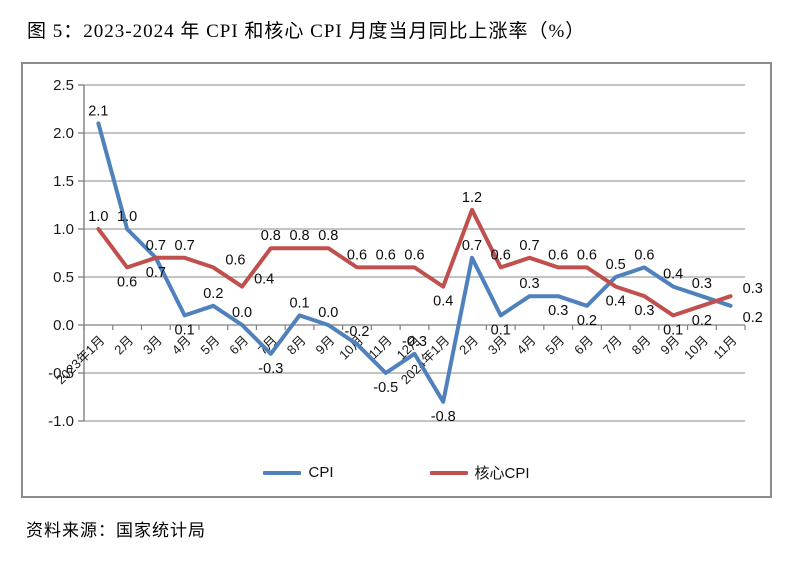 This screenshot has height=568, width=800. Describe the element at coordinates (63, 229) in the screenshot. I see `y-tick-label: 1.0` at that location.